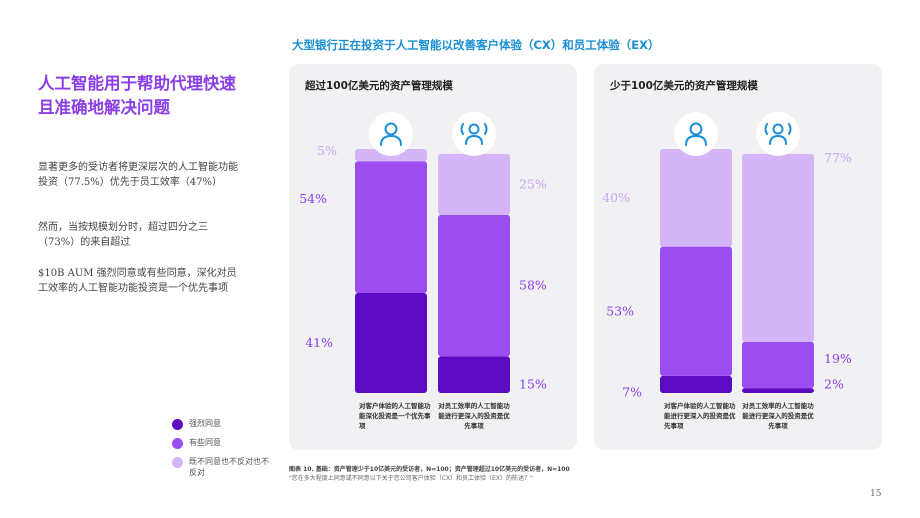 Image resolution: width=920 pixels, height=518 pixels. I want to click on data-label: 7%, so click(632, 391).